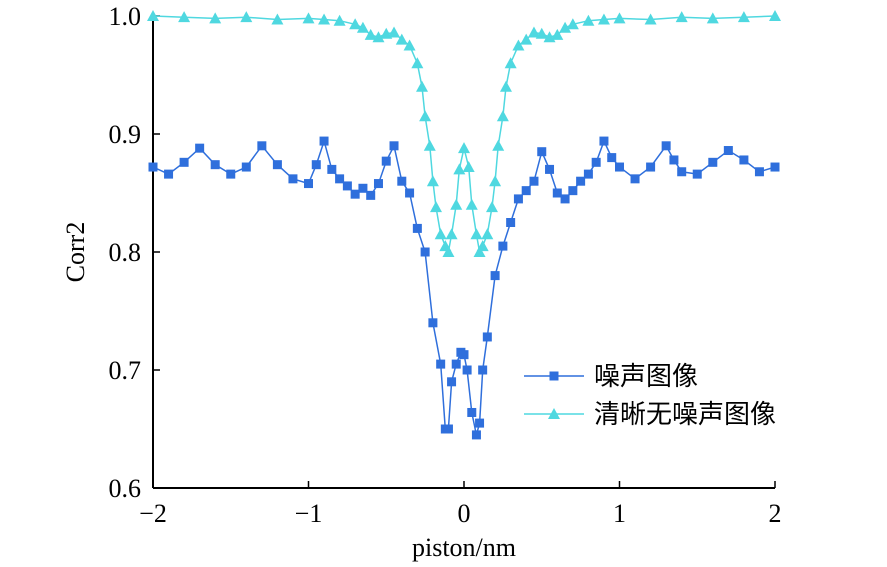 This screenshot has width=887, height=567. Describe the element at coordinates (619, 513) in the screenshot. I see `x-tick-label: 1` at that location.